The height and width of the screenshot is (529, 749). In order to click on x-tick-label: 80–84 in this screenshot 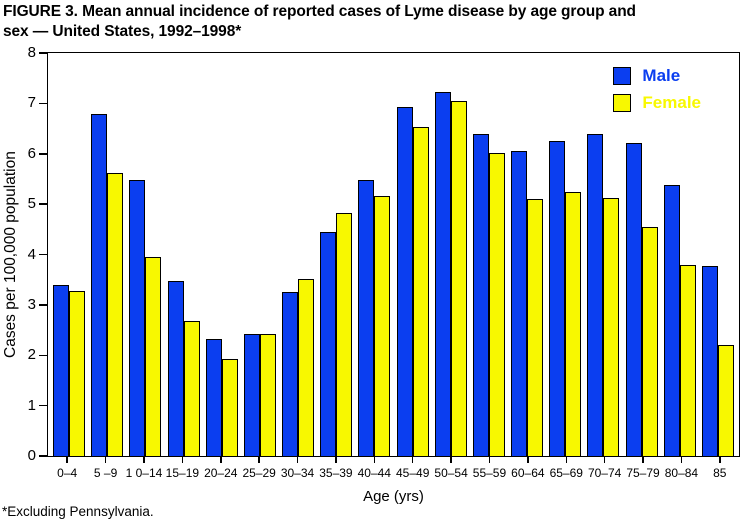, I will do `click(681, 473)`.